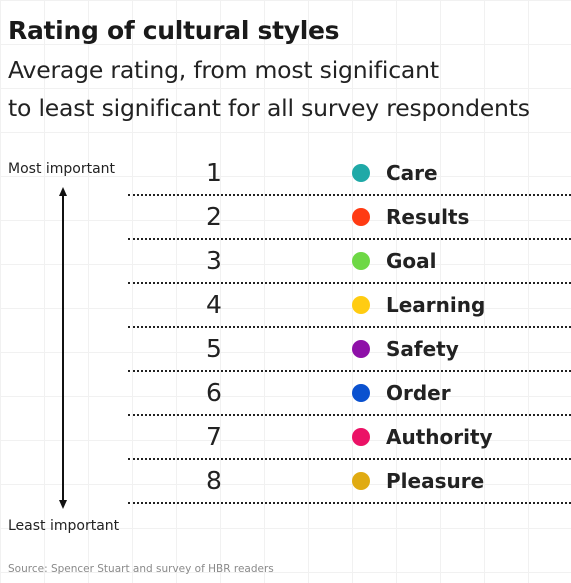 This screenshot has width=571, height=583. Describe the element at coordinates (422, 349) in the screenshot. I see `style-label: Safety` at that location.